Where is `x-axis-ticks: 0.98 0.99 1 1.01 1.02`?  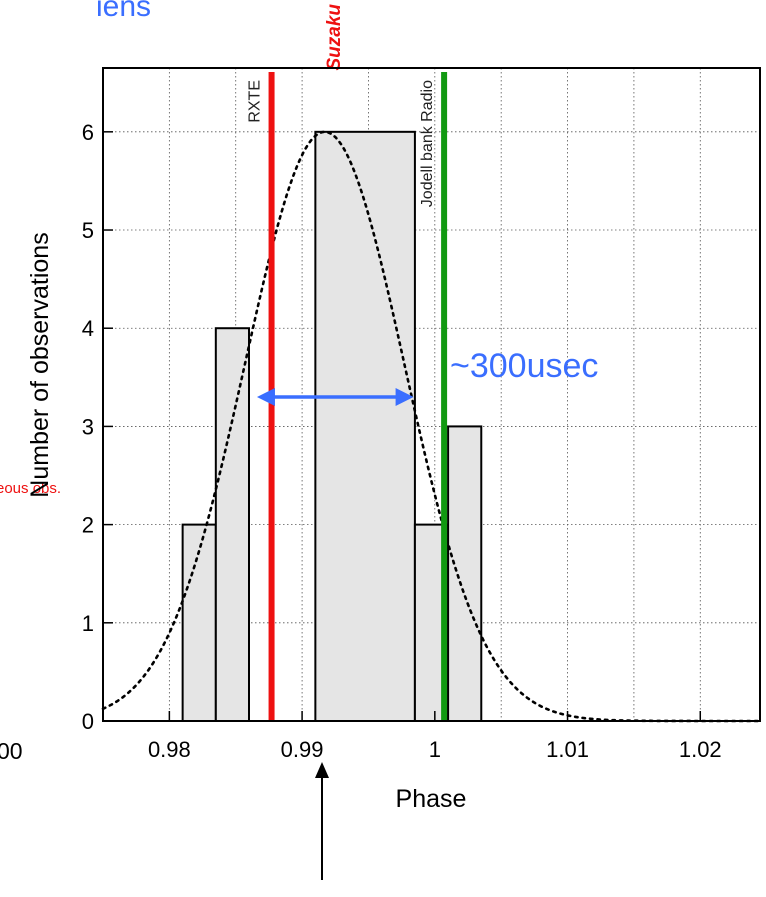
x-axis-ticks: 0.98 0.99 1 1.01 1.02 is located at coordinates (435, 736).